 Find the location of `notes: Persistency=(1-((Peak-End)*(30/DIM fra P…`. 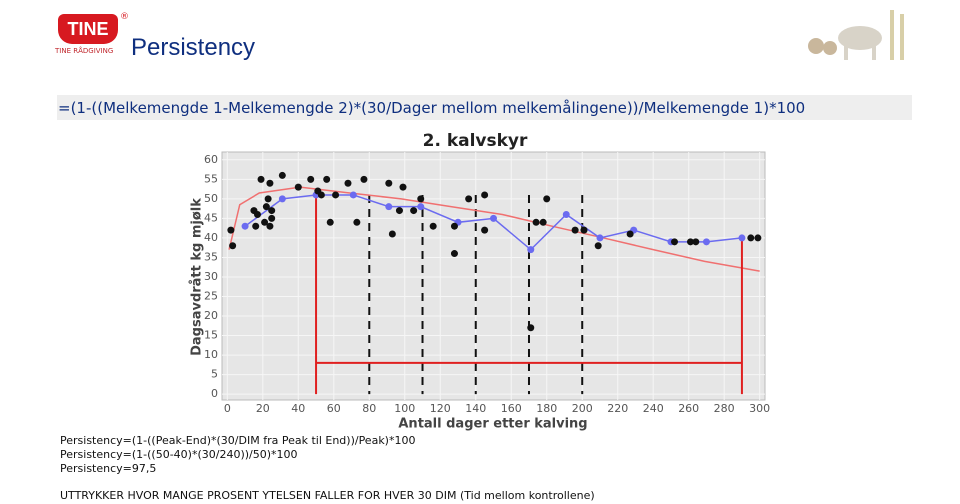

notes: Persistency=(1-((Peak-End)*(30/DIM fra P… is located at coordinates (237, 455).